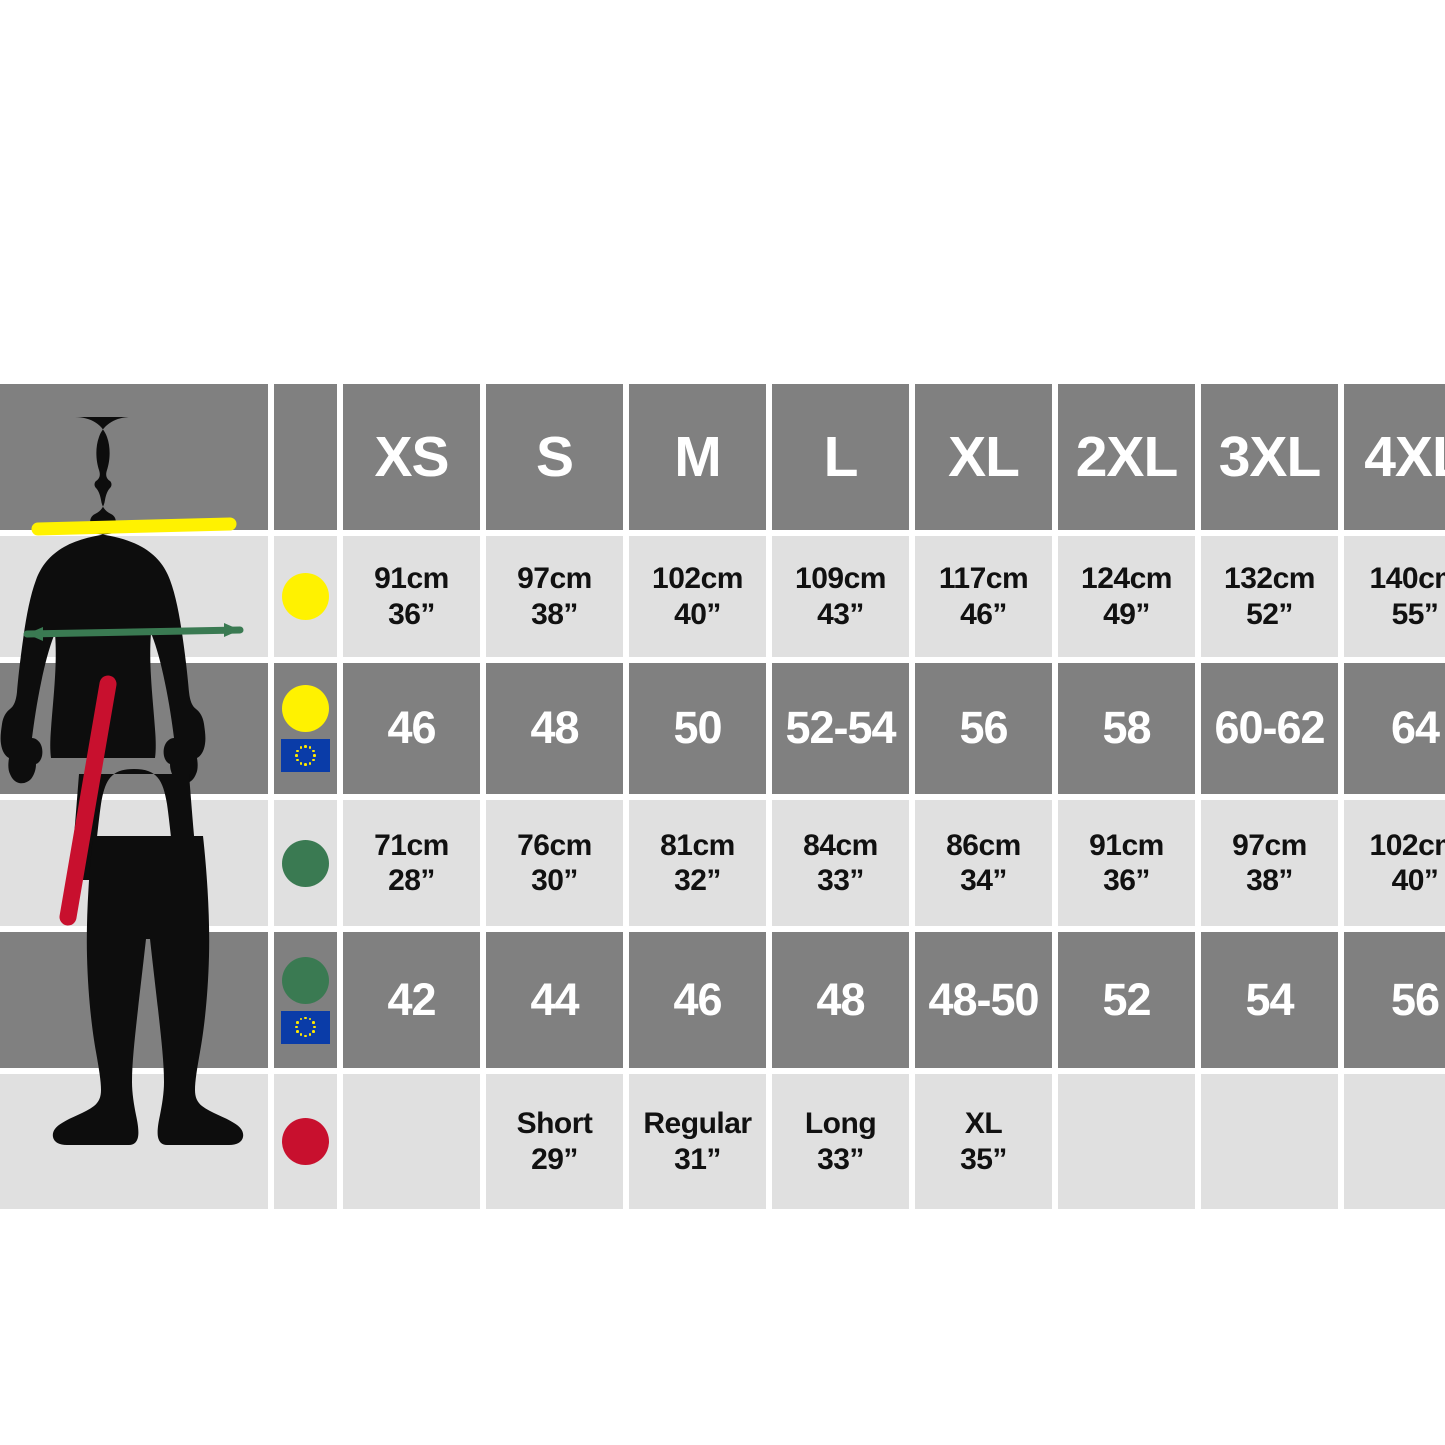  What do you see at coordinates (983, 579) in the screenshot?
I see `cell-value-primary: 117cm` at bounding box center [983, 579].